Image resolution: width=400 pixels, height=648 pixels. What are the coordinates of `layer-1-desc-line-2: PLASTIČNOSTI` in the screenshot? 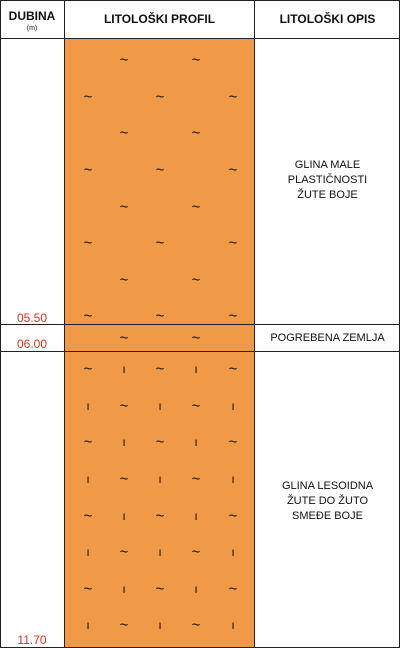 It's located at (327, 180).